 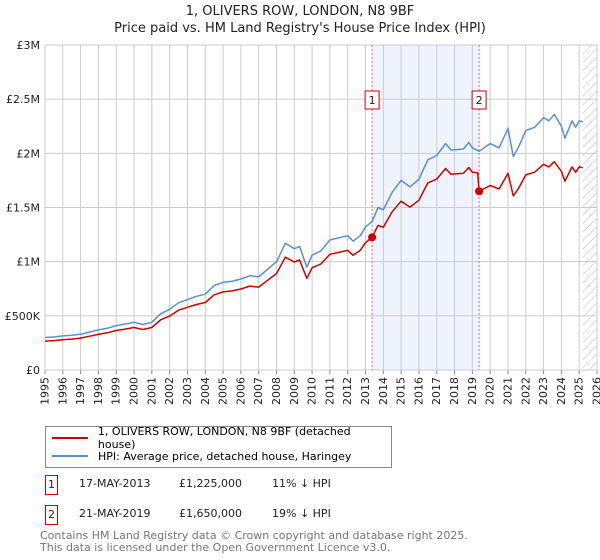 I want to click on y-tick-label: £2M, so click(x=29, y=153).